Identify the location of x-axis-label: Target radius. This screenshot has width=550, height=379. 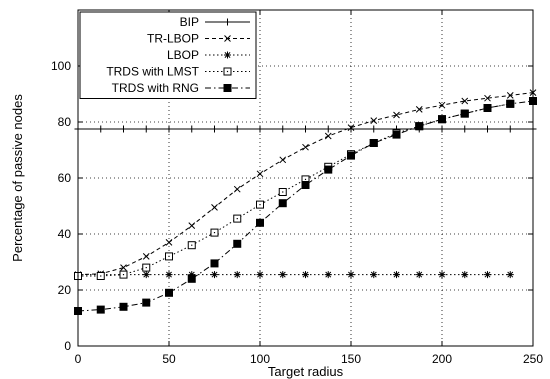
(306, 371).